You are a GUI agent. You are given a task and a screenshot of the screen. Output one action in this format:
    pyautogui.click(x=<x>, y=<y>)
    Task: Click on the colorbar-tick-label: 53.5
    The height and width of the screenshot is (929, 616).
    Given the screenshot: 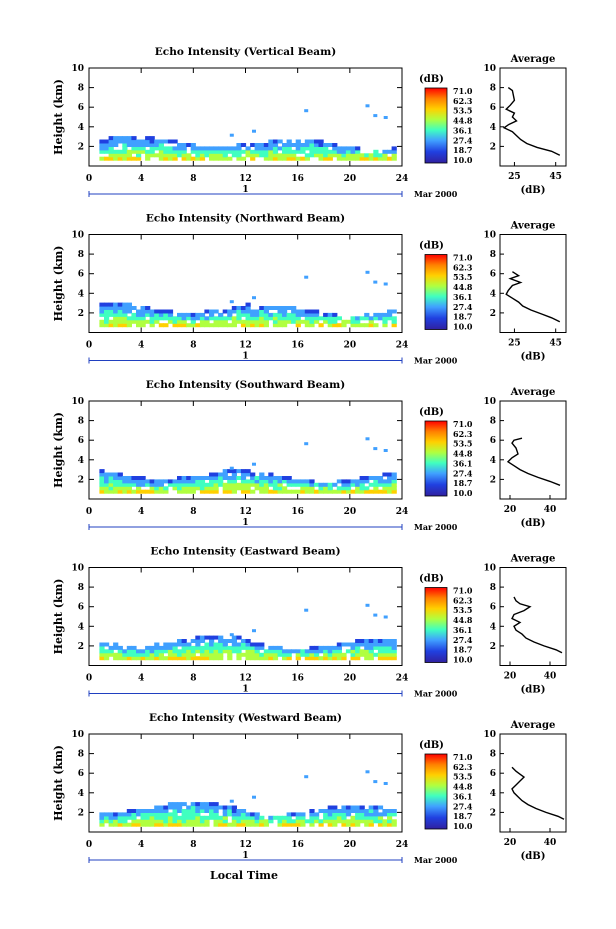 What is the action you would take?
    pyautogui.click(x=462, y=610)
    